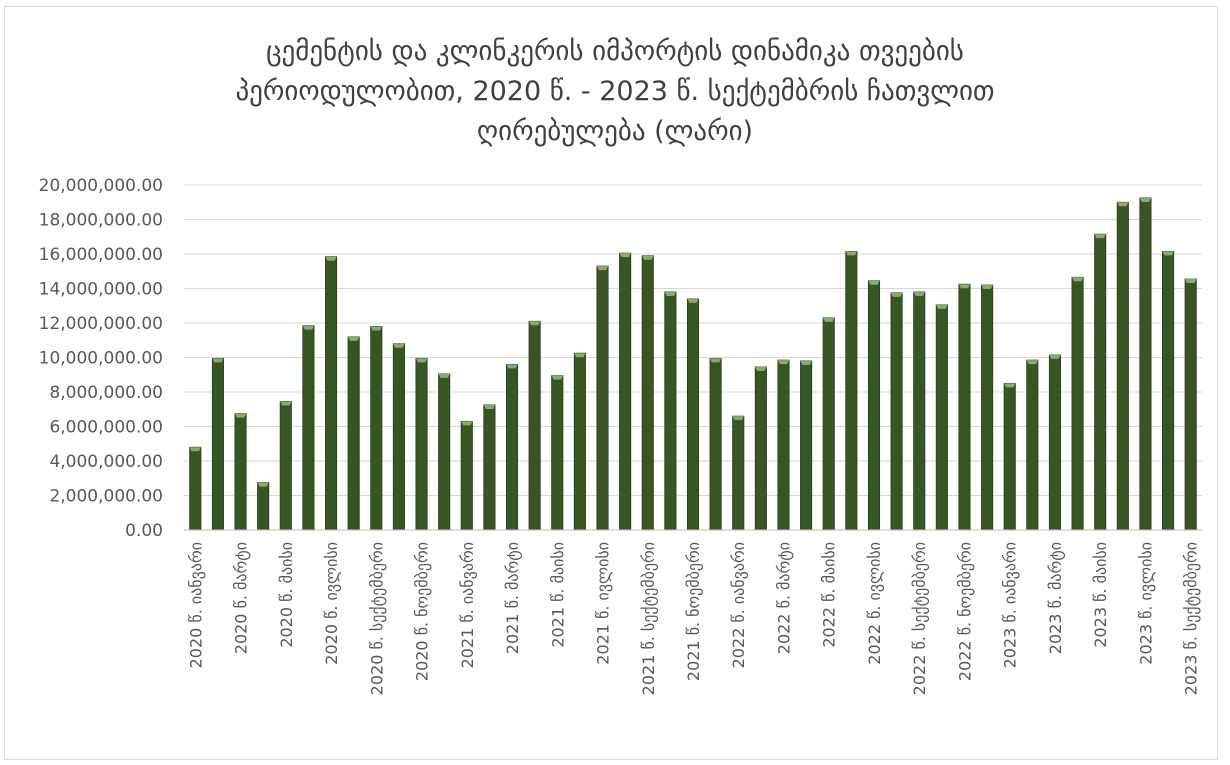 Image resolution: width=1230 pixels, height=765 pixels. Describe the element at coordinates (101, 186) in the screenshot. I see `y-tick-label: 20,000,000.00` at that location.